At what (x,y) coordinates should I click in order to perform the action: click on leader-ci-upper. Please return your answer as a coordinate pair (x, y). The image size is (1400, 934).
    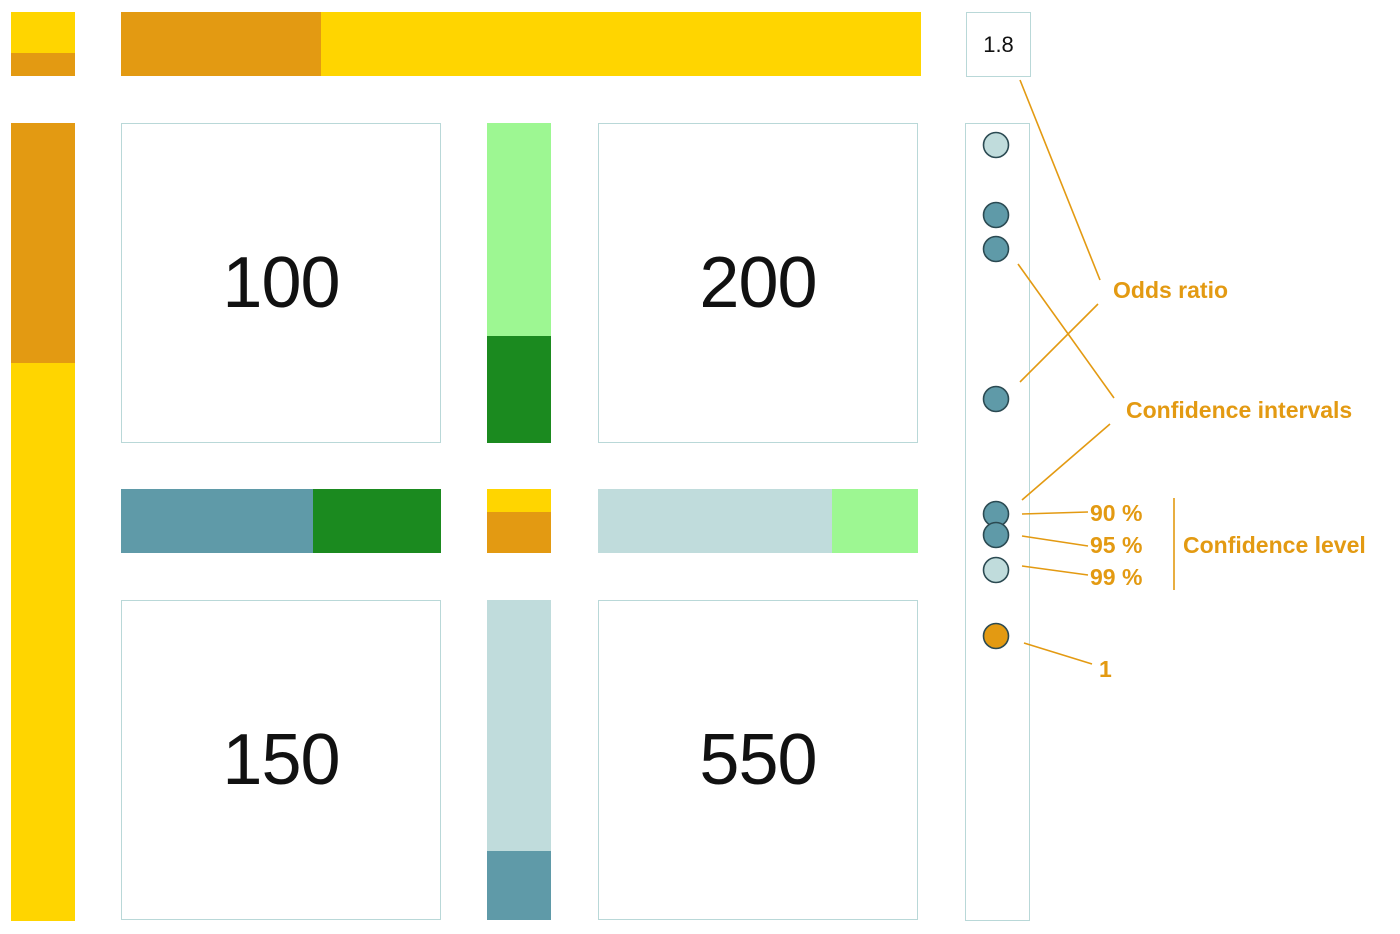
    Looking at the image, I should click on (1066, 331).